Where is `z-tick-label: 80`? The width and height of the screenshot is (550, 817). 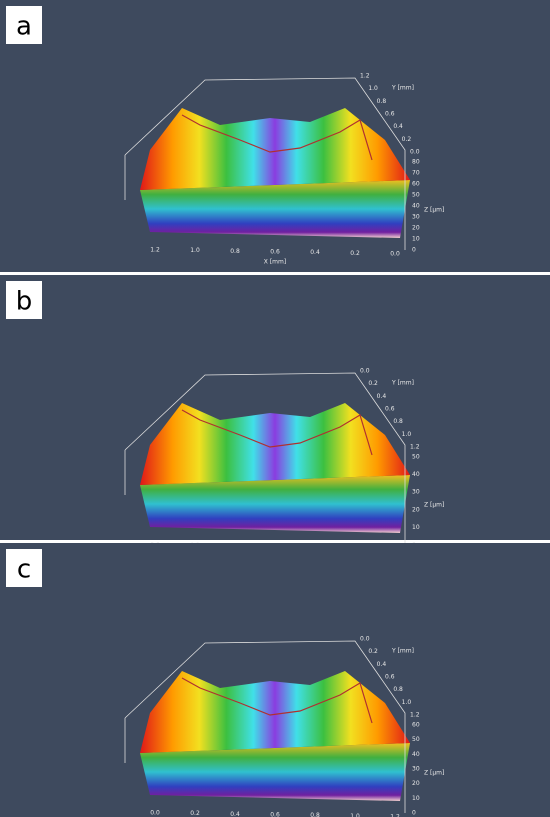
z-tick-label: 80 is located at coordinates (416, 162).